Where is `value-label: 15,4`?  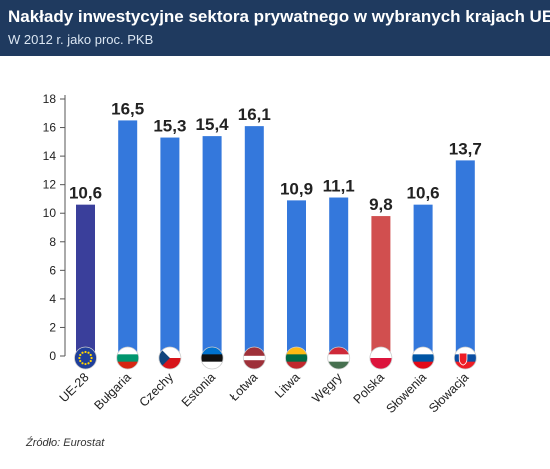
value-label: 15,4 is located at coordinates (213, 124).